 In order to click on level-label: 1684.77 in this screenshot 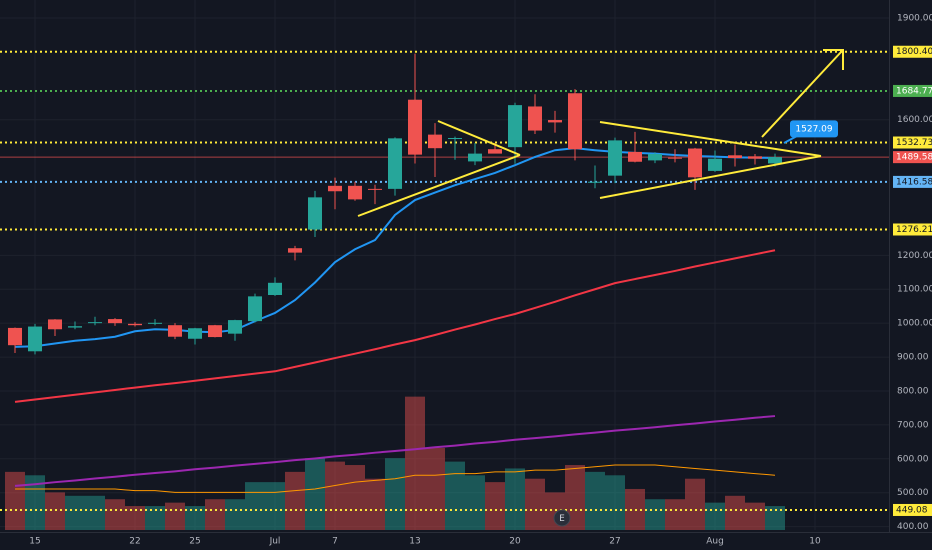, I will do `click(914, 91)`.